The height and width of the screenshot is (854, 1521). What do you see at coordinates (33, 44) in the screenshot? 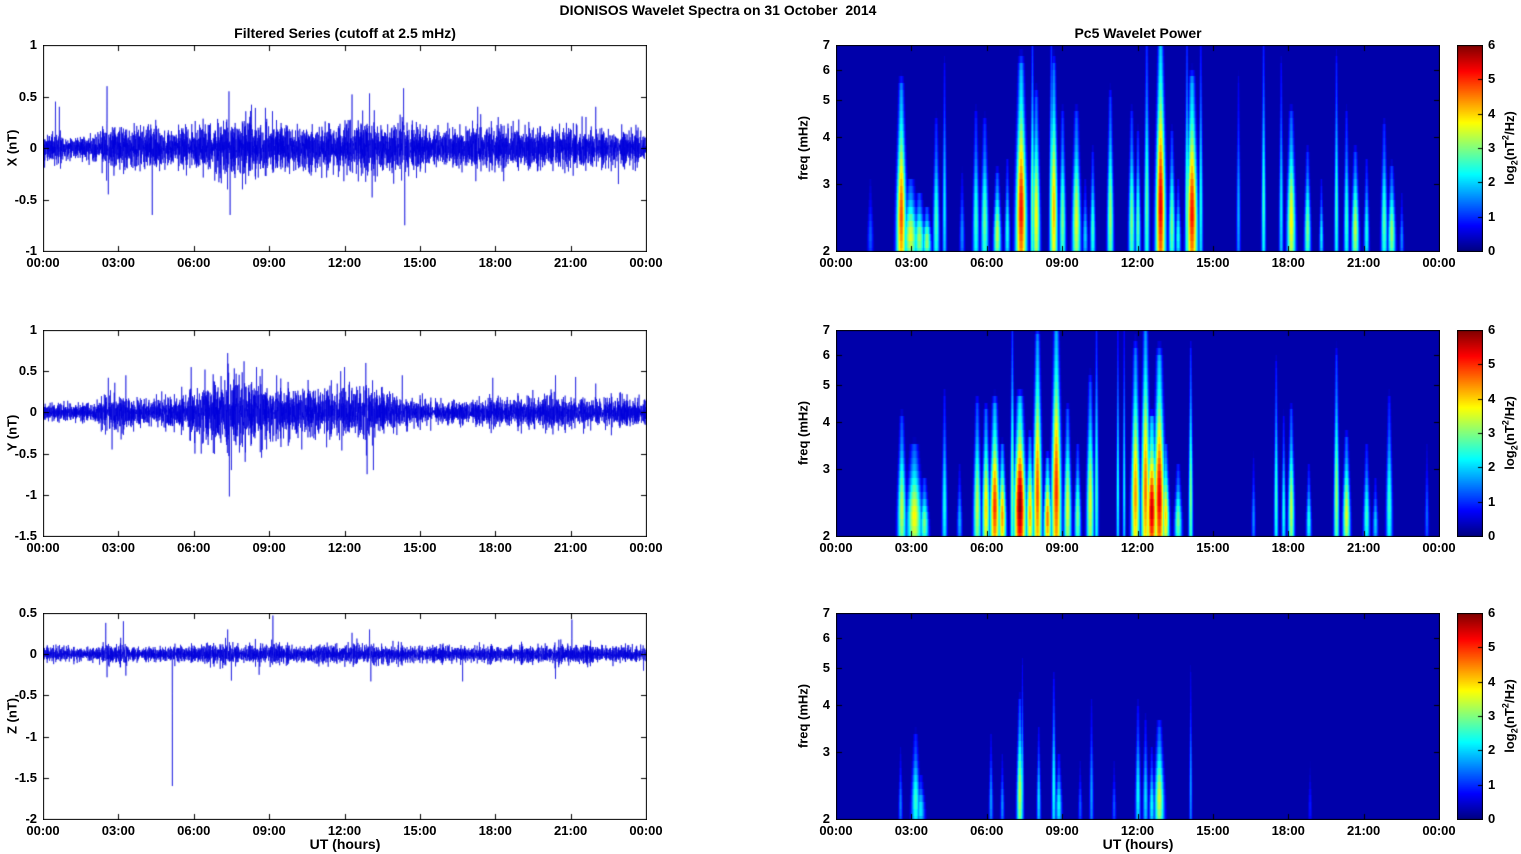
I see `y-tick-label: 1` at bounding box center [33, 44].